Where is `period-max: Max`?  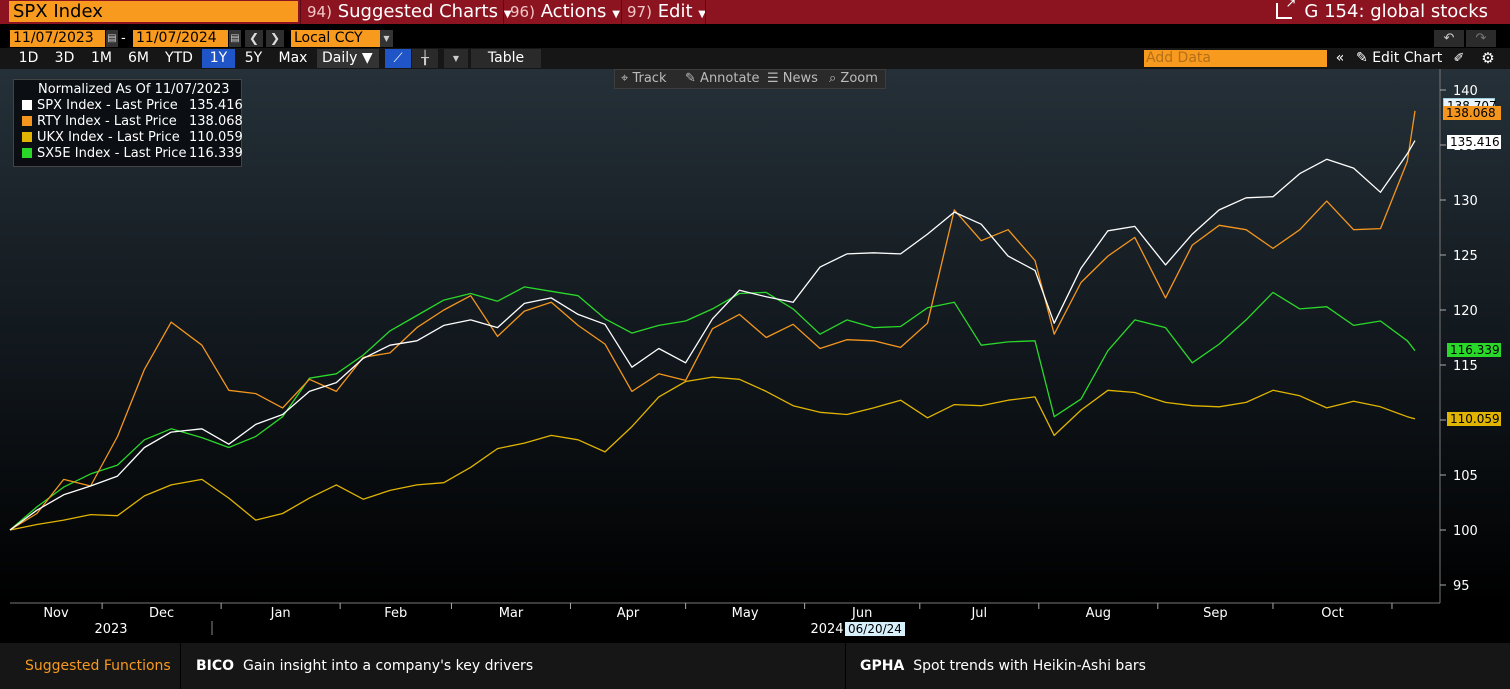
period-max: Max is located at coordinates (293, 58).